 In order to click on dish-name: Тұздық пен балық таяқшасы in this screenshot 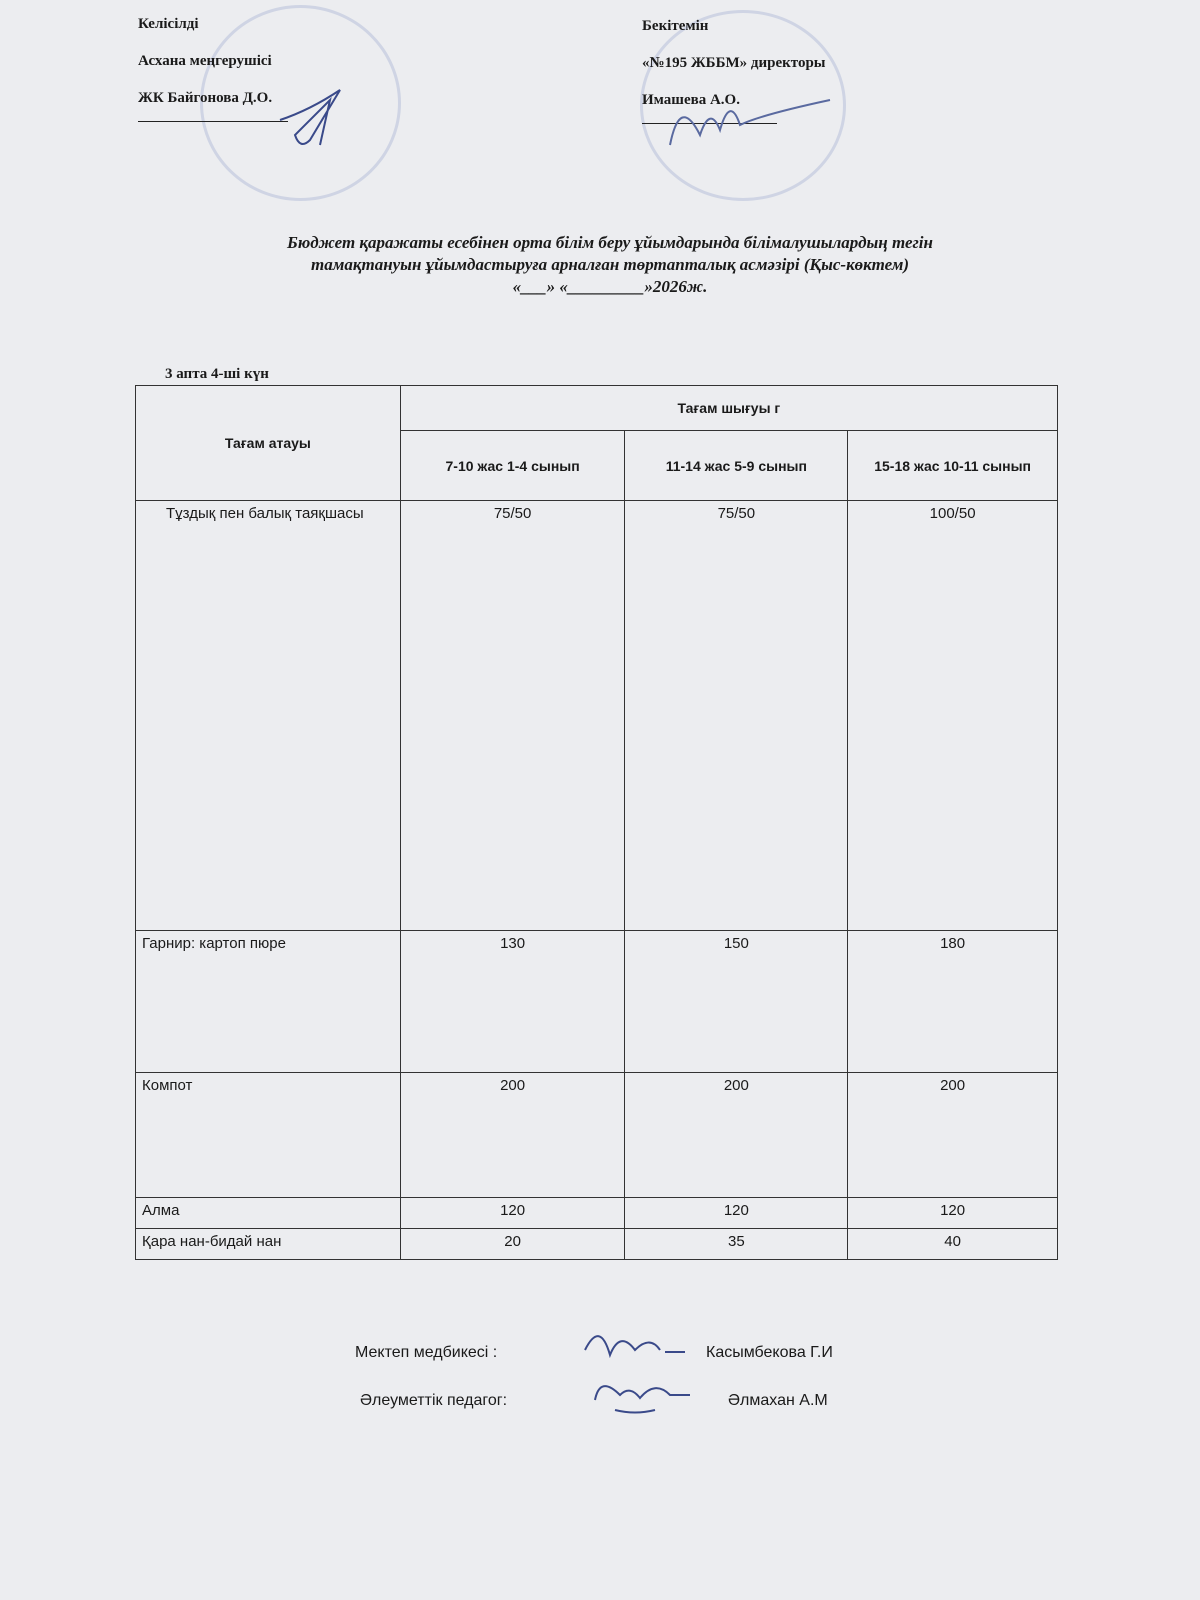, I will do `click(268, 715)`.